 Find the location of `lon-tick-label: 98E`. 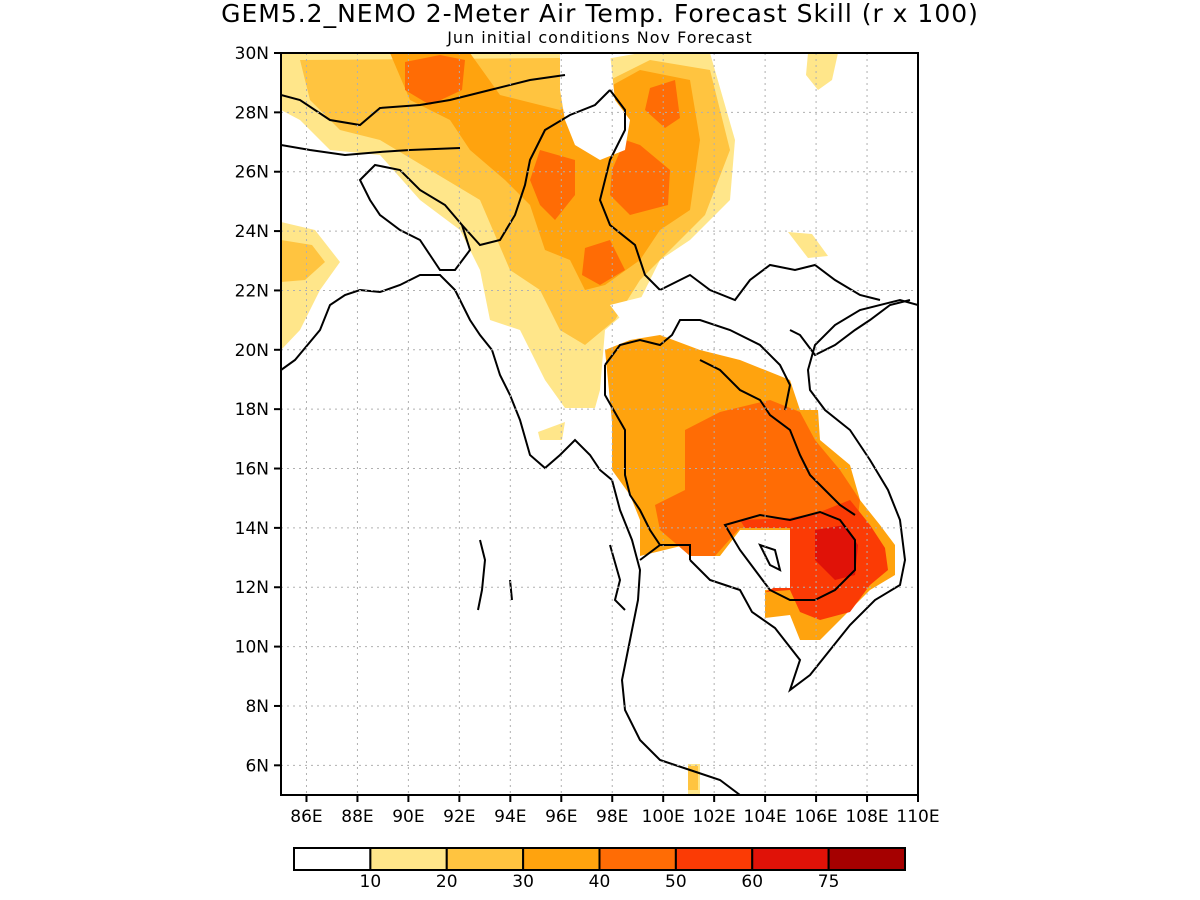

lon-tick-label: 98E is located at coordinates (612, 817).